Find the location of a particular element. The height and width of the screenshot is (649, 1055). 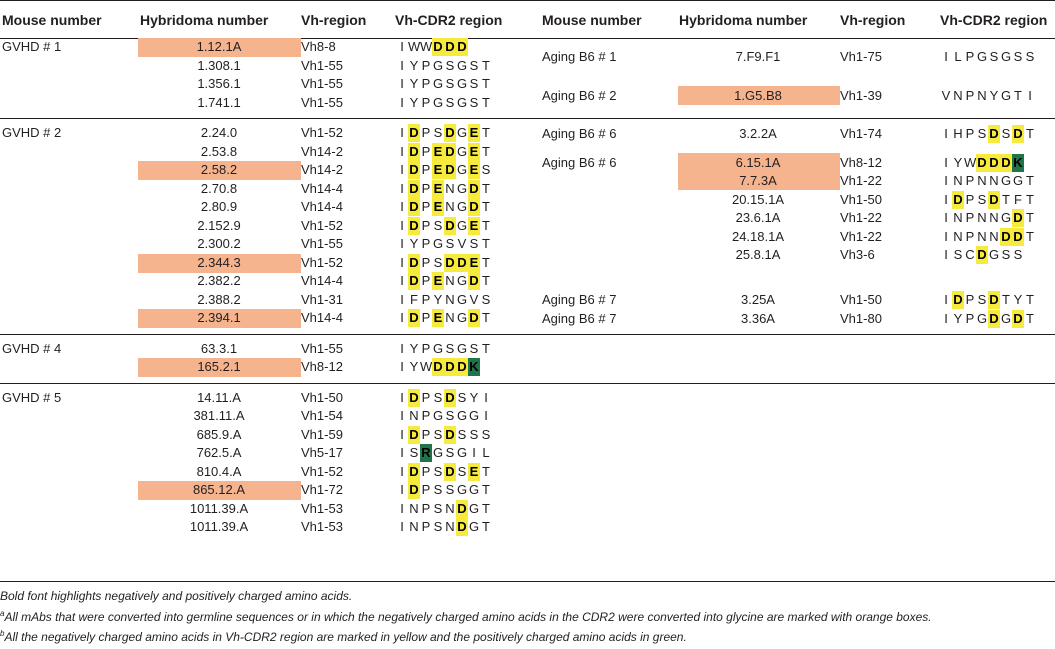

hybridoma-number: 2.344.3 is located at coordinates (219, 262).